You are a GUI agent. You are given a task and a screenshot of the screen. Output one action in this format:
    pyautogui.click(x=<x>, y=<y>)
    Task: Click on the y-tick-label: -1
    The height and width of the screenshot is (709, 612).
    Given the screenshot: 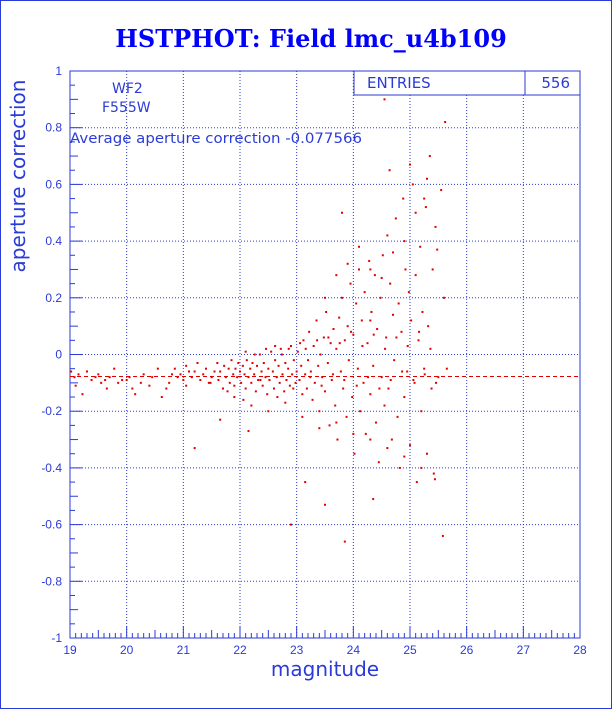 What is the action you would take?
    pyautogui.click(x=56, y=638)
    